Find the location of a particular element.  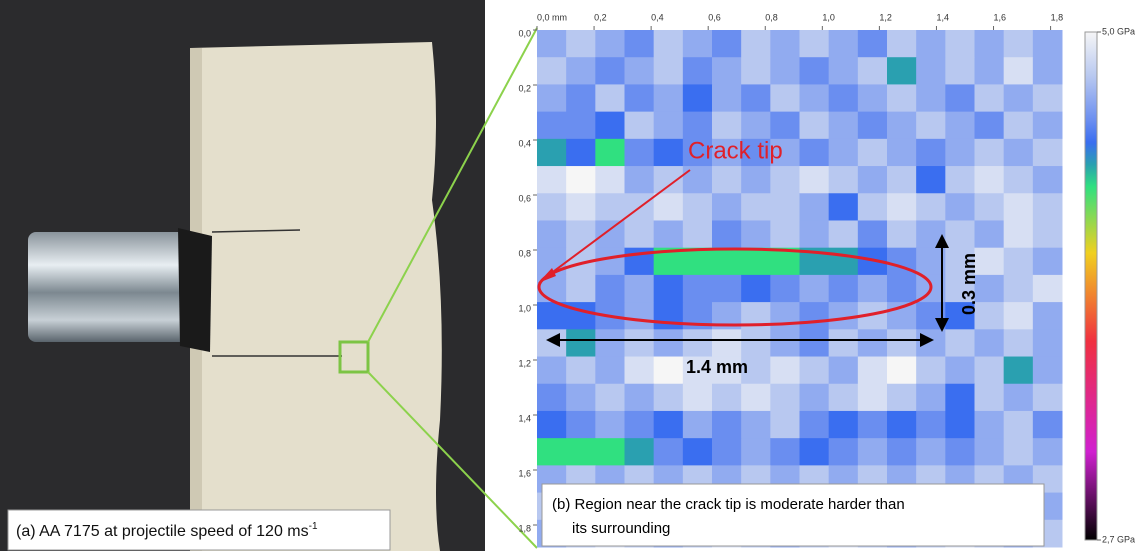

y-tick-label: 1,2 is located at coordinates (524, 363).